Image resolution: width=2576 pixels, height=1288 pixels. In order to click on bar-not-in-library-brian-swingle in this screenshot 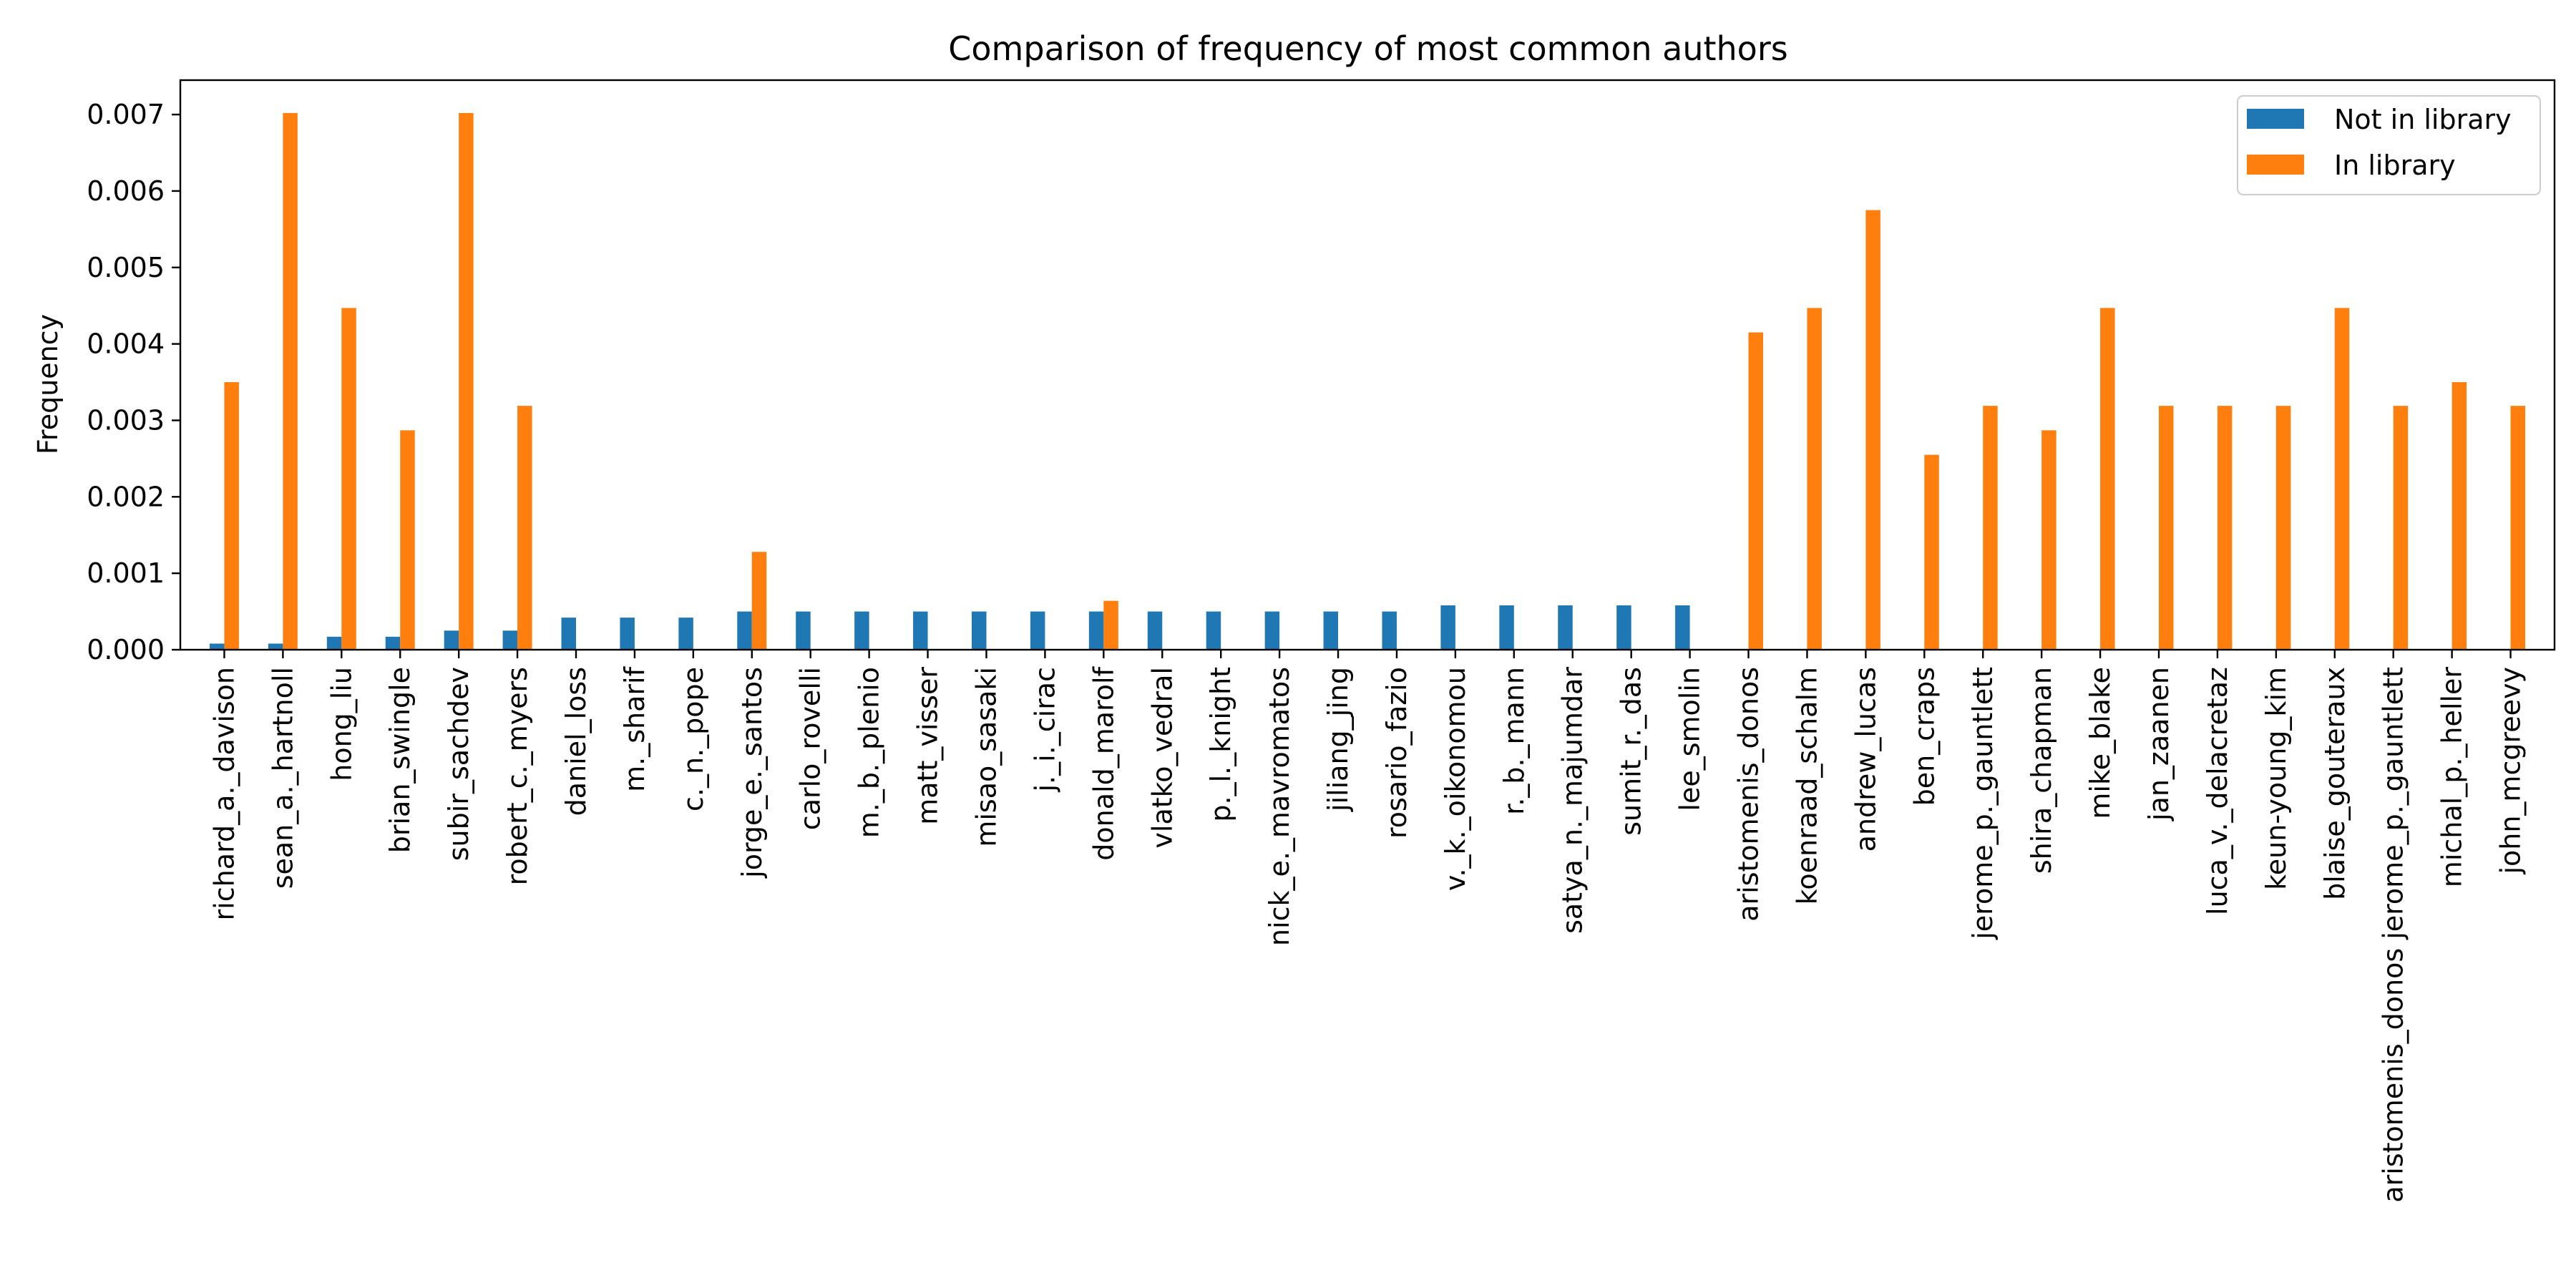, I will do `click(393, 643)`.